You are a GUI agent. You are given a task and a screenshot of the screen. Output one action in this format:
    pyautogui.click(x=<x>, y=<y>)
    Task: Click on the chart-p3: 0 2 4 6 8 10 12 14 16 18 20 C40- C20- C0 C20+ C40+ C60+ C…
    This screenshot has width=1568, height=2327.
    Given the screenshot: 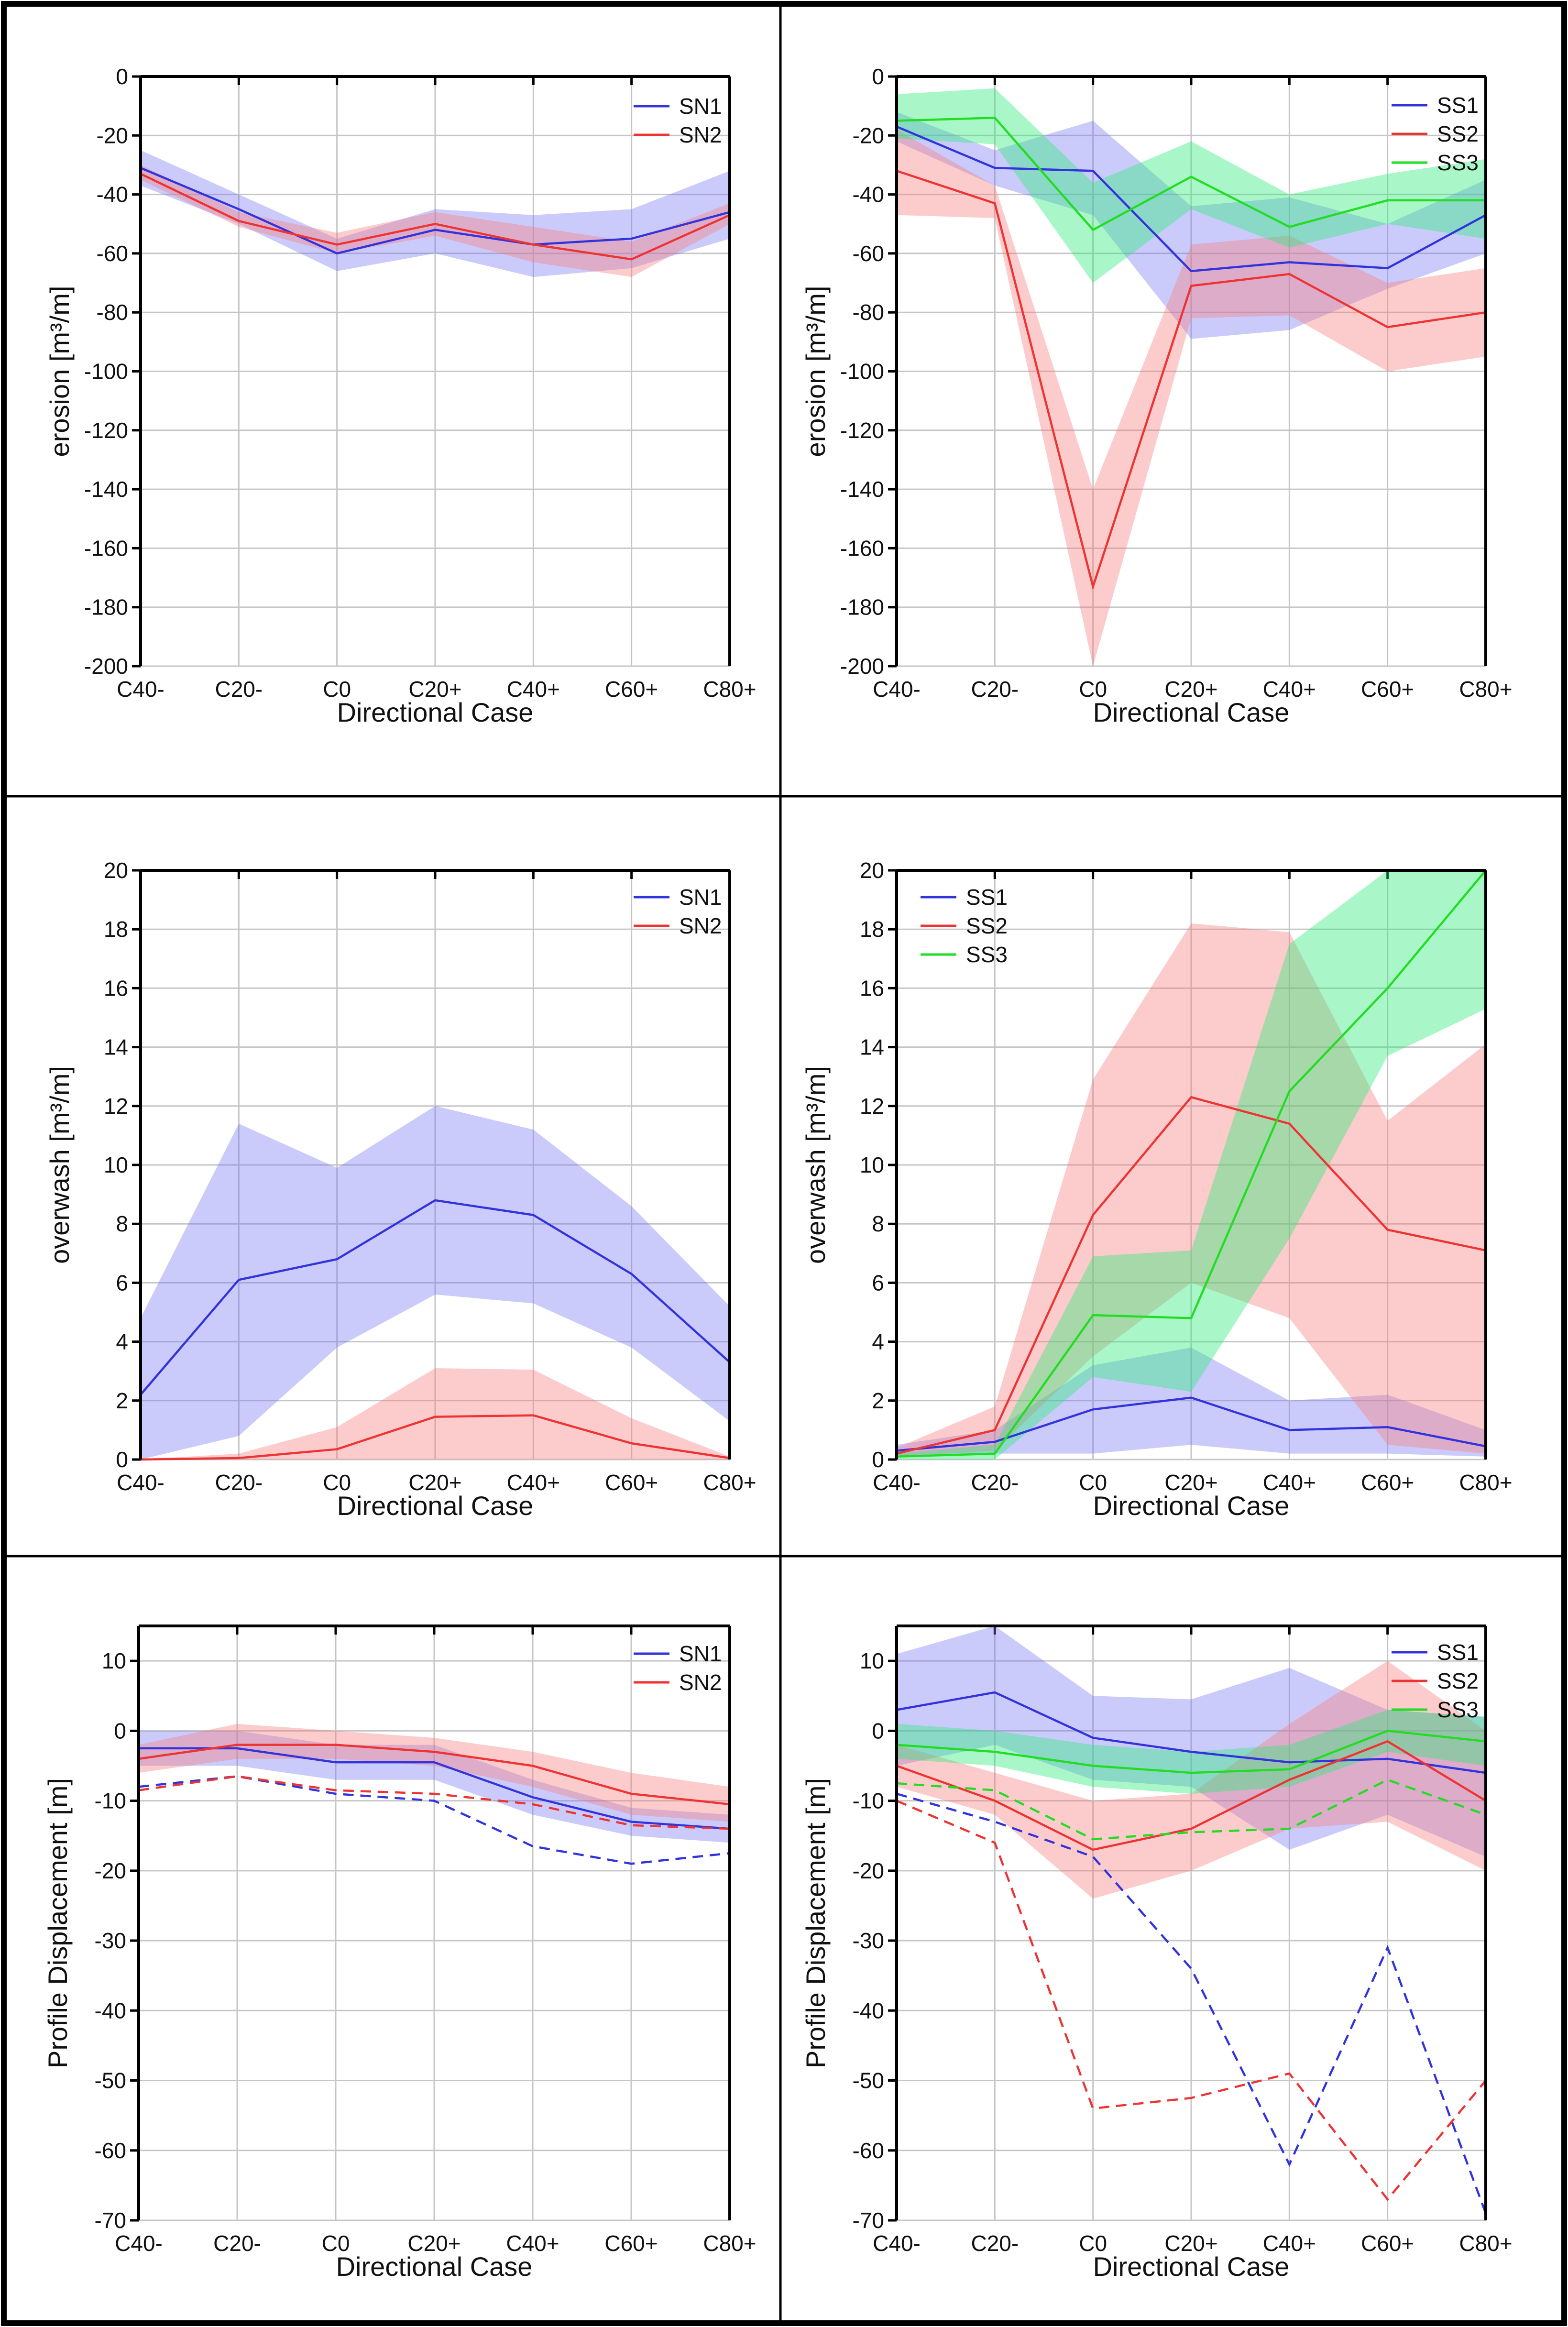 What is the action you would take?
    pyautogui.click(x=401, y=1189)
    